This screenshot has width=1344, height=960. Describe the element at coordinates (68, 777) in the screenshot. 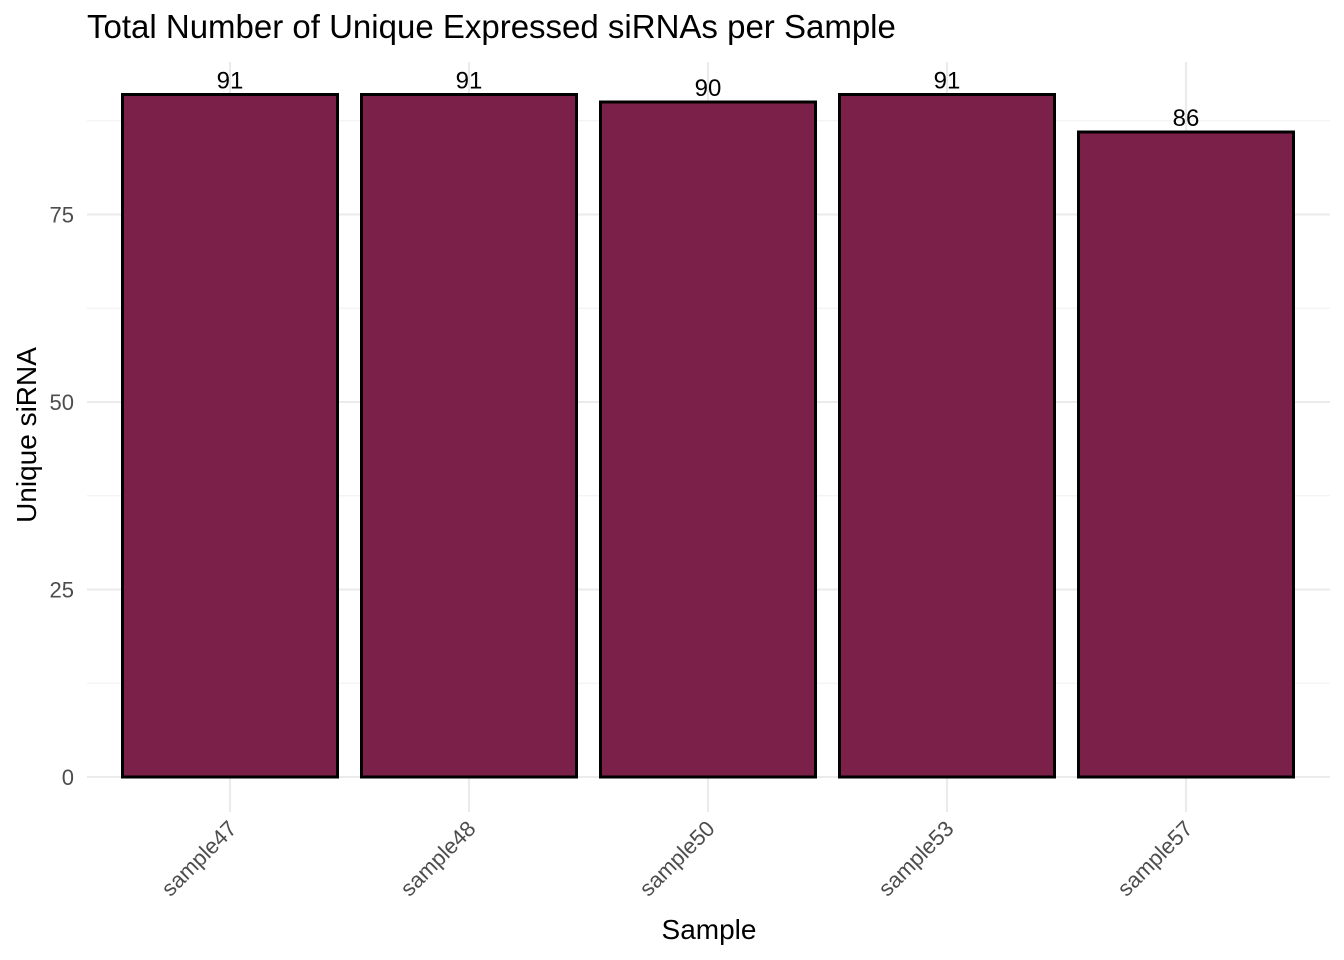

I see `y-tick-label: 0` at that location.